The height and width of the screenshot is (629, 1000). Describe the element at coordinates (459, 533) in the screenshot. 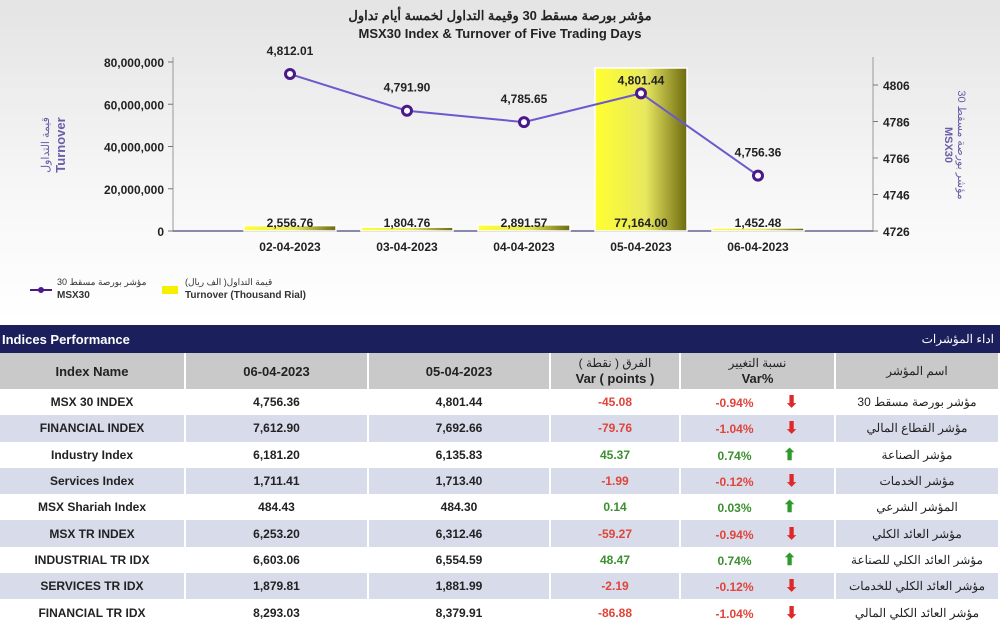

I see `value-date-2: 6,312.46` at that location.